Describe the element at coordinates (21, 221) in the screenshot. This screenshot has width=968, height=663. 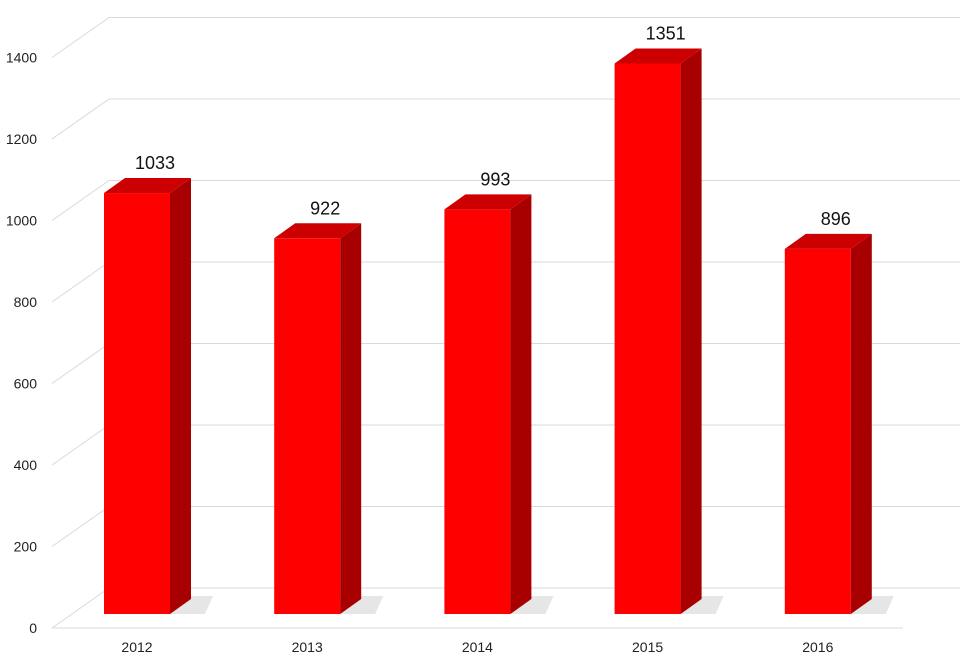
I see `y-tick-label: 1000` at that location.